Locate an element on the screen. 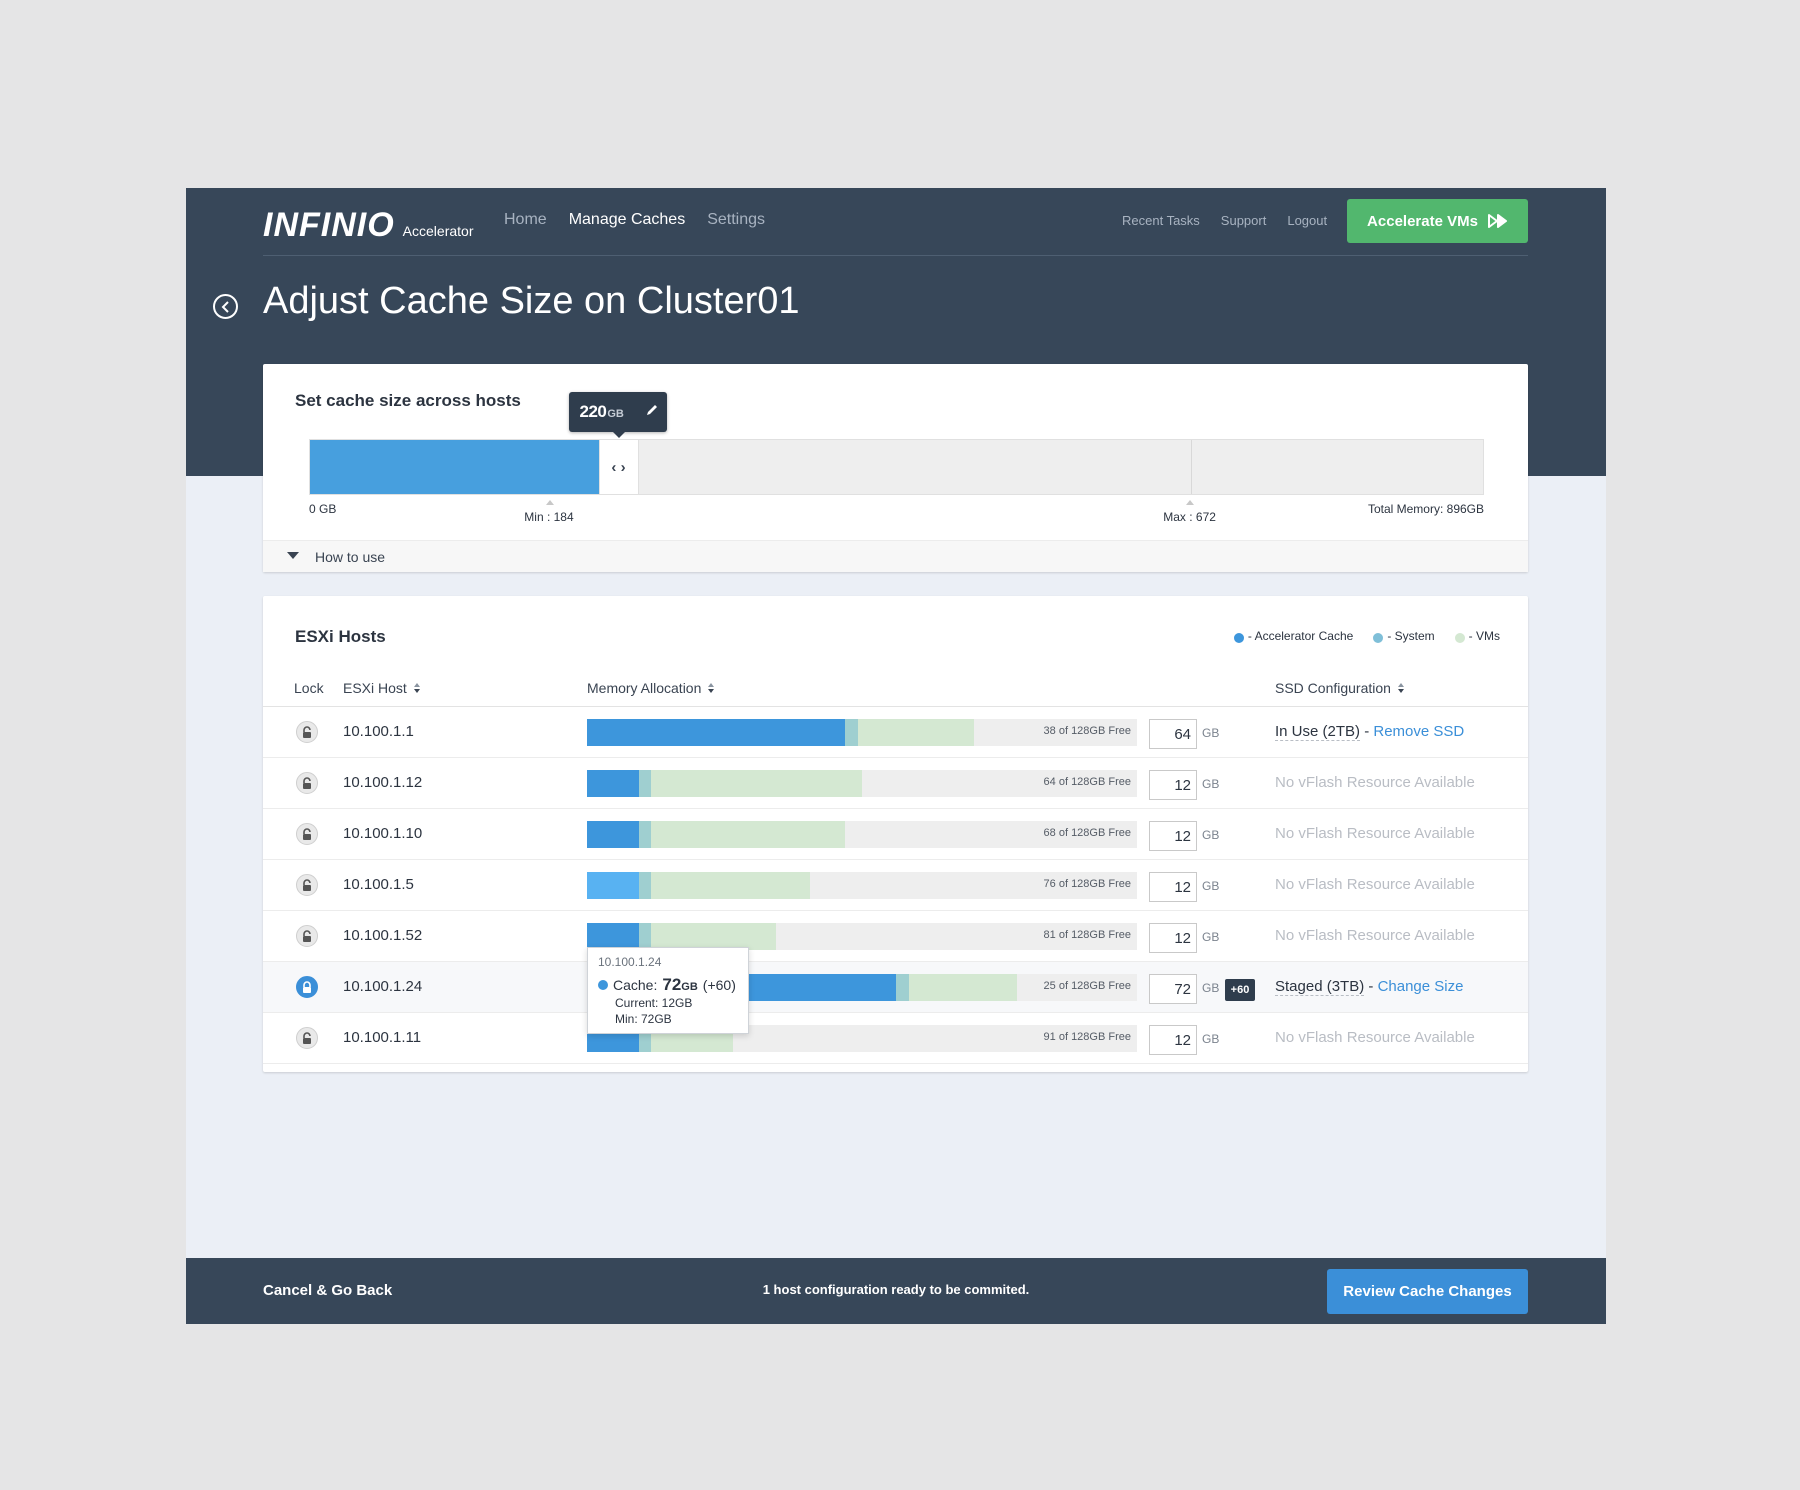  table-header-divider is located at coordinates (895, 706).